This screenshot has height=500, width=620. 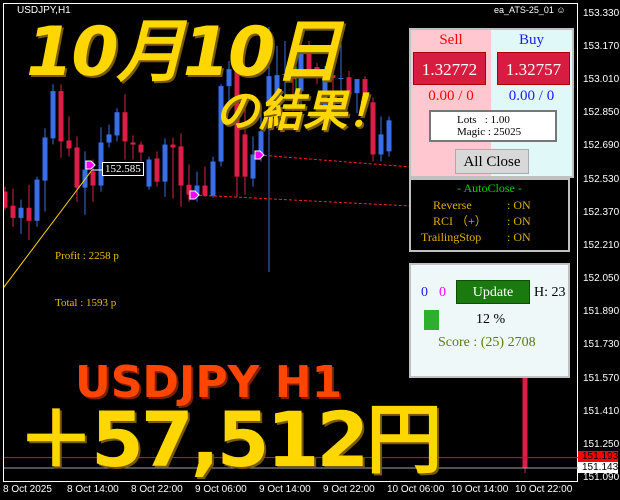 I want to click on pair-title: USDJPY H1, so click(x=209, y=382).